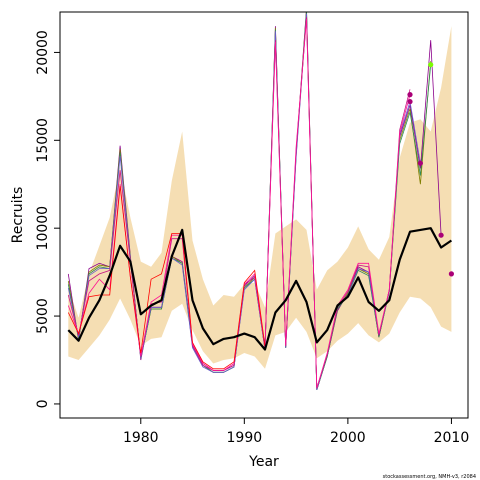 This screenshot has height=480, width=480. I want to click on x-tick-label-1990: 1990, so click(245, 438).